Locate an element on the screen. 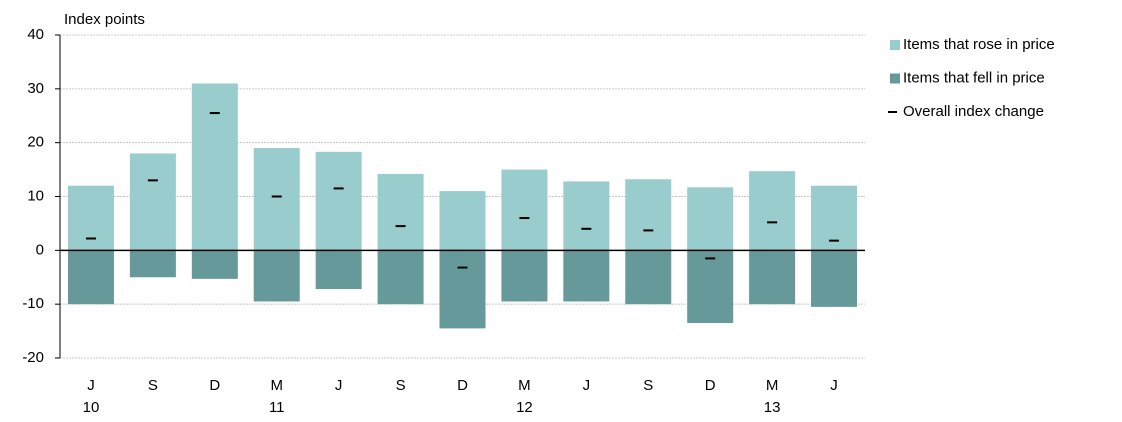 The height and width of the screenshot is (422, 1122). y-tick-label: 30 is located at coordinates (35, 88).